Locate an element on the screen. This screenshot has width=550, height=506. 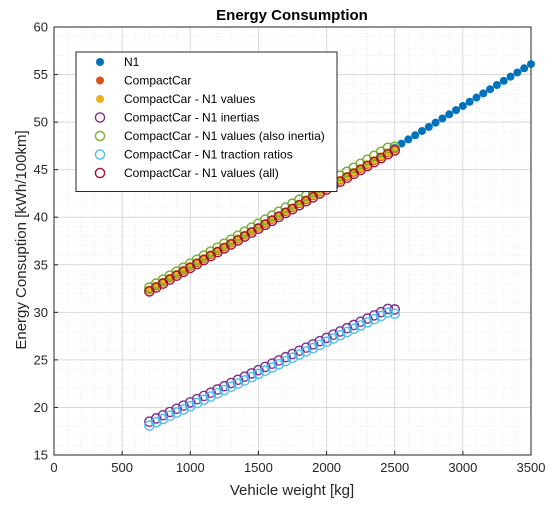
y-tick-label: 50 is located at coordinates (41, 122).